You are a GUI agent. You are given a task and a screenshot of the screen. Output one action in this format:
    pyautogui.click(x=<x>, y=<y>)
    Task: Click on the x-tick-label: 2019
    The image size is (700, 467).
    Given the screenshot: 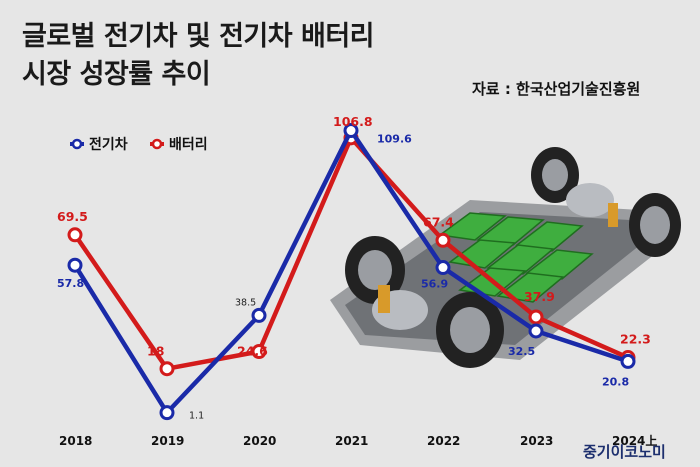 What is the action you would take?
    pyautogui.click(x=167, y=441)
    